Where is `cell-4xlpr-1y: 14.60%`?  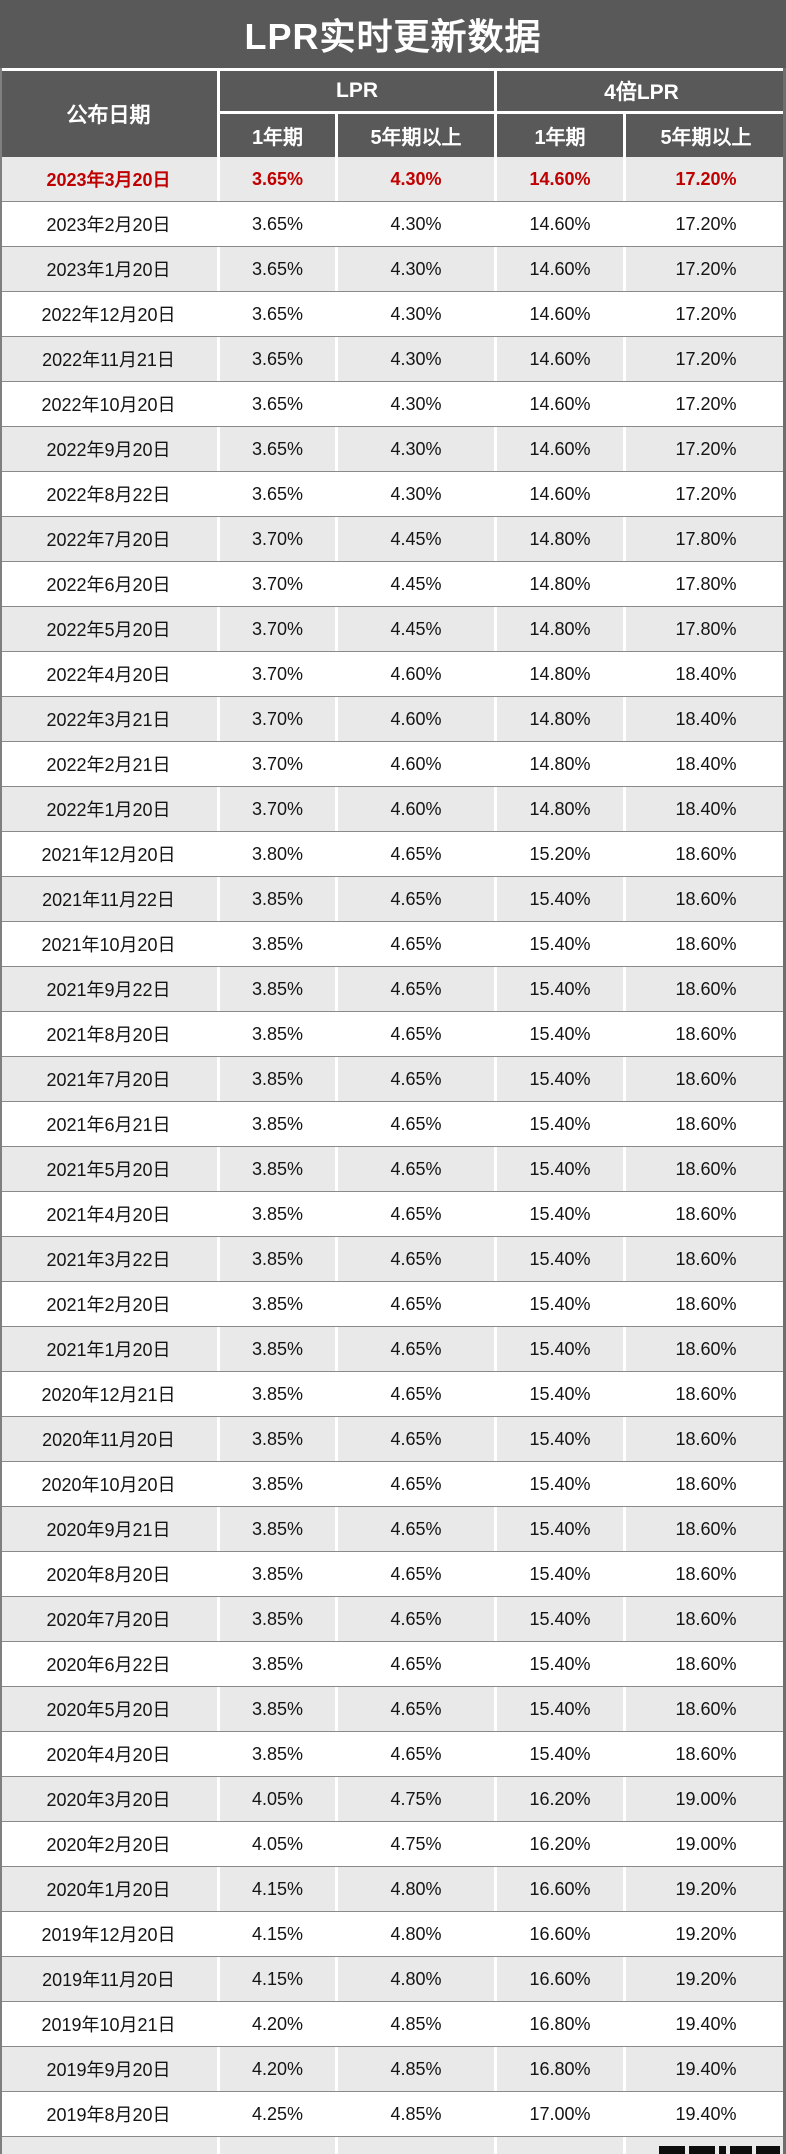
cell-4xlpr-1y: 14.60% is located at coordinates (558, 224).